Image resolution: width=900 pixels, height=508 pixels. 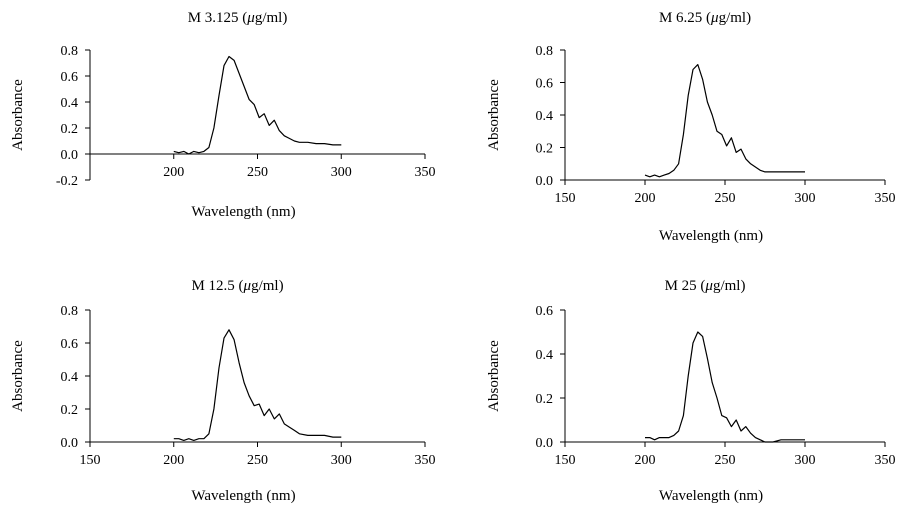 I want to click on chart-title: M 6.25 (μg/ml), so click(x=705, y=18).